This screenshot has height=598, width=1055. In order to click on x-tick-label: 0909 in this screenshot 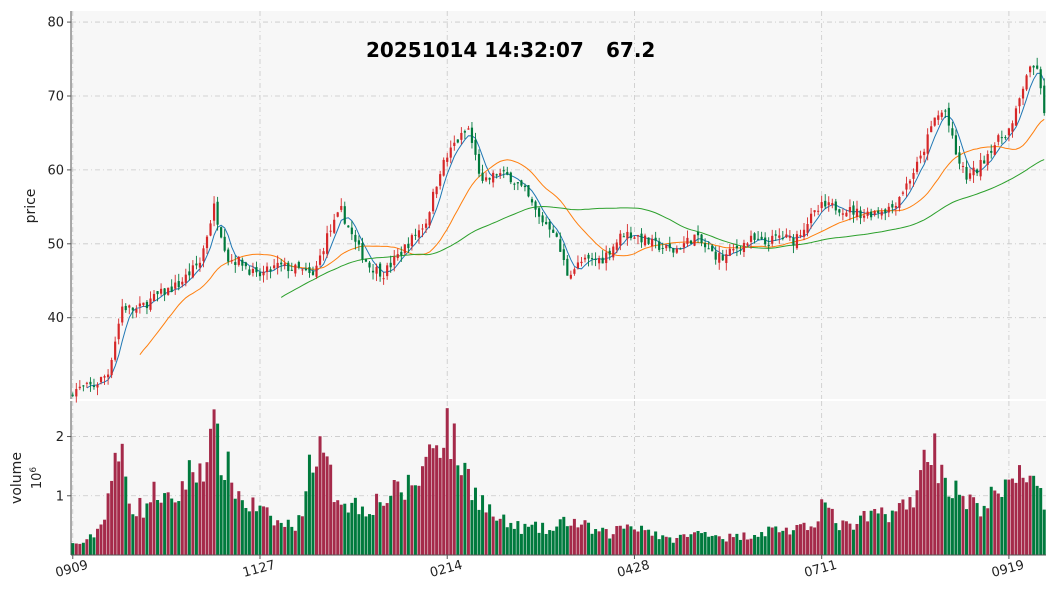, I will do `click(72, 569)`.